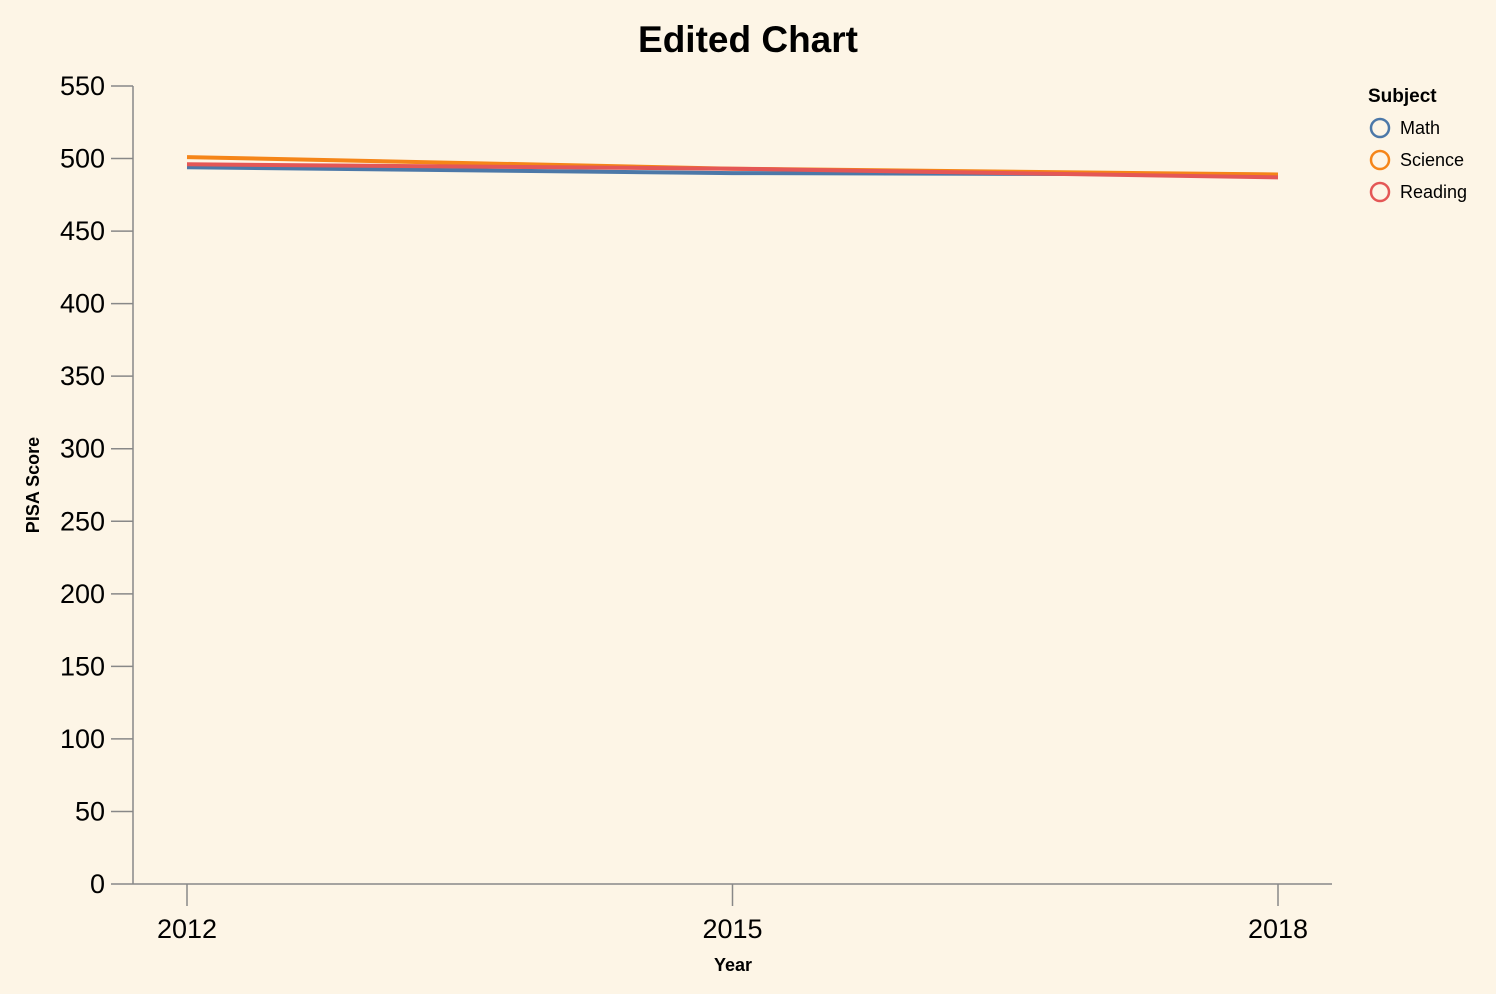  What do you see at coordinates (1432, 160) in the screenshot?
I see `legend-label: Science` at bounding box center [1432, 160].